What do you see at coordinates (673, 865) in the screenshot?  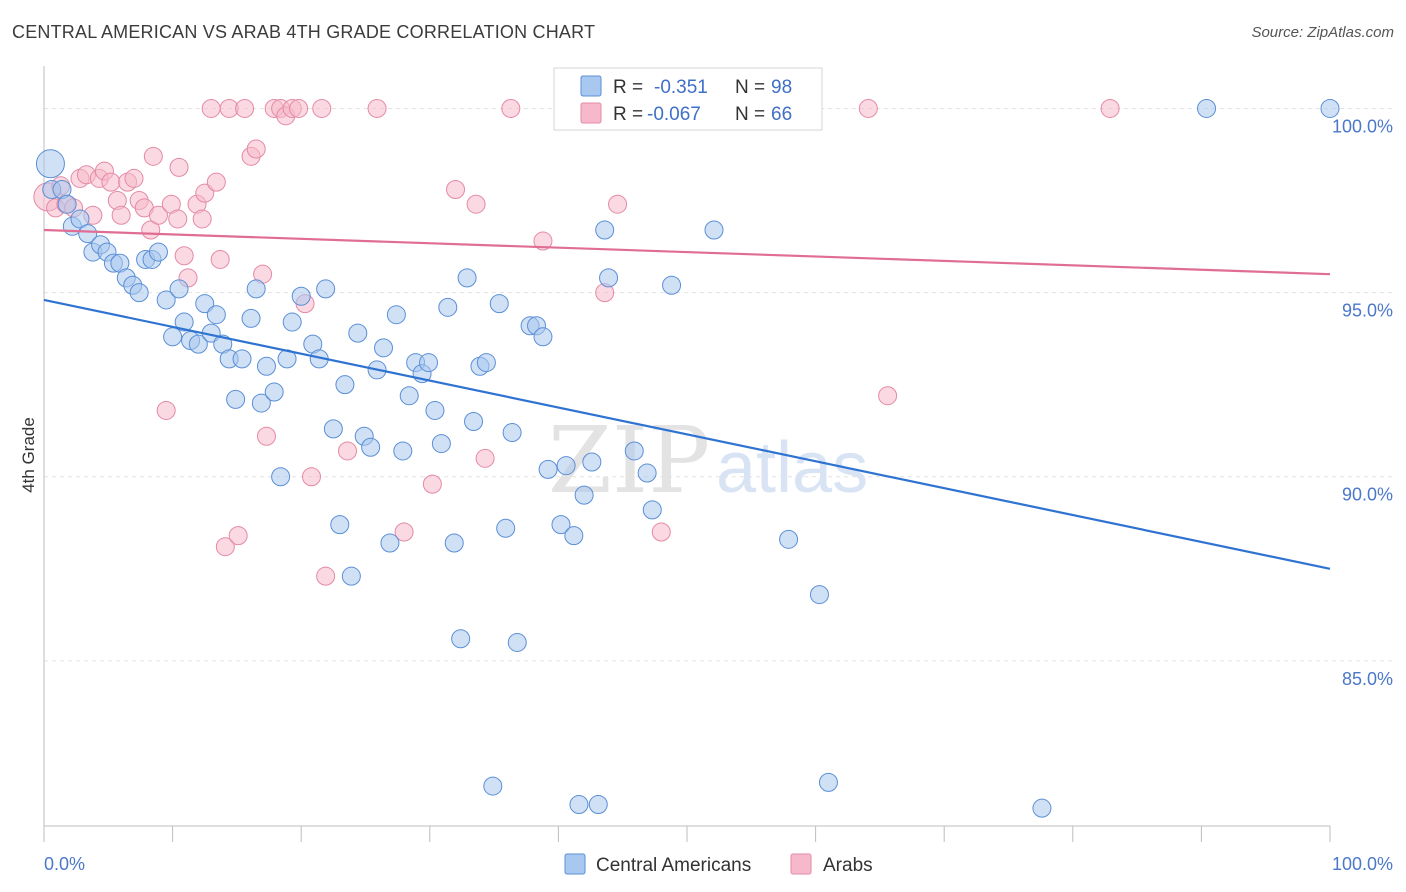 I see `bottom-legend-label-blue: Central Americans` at bounding box center [673, 865].